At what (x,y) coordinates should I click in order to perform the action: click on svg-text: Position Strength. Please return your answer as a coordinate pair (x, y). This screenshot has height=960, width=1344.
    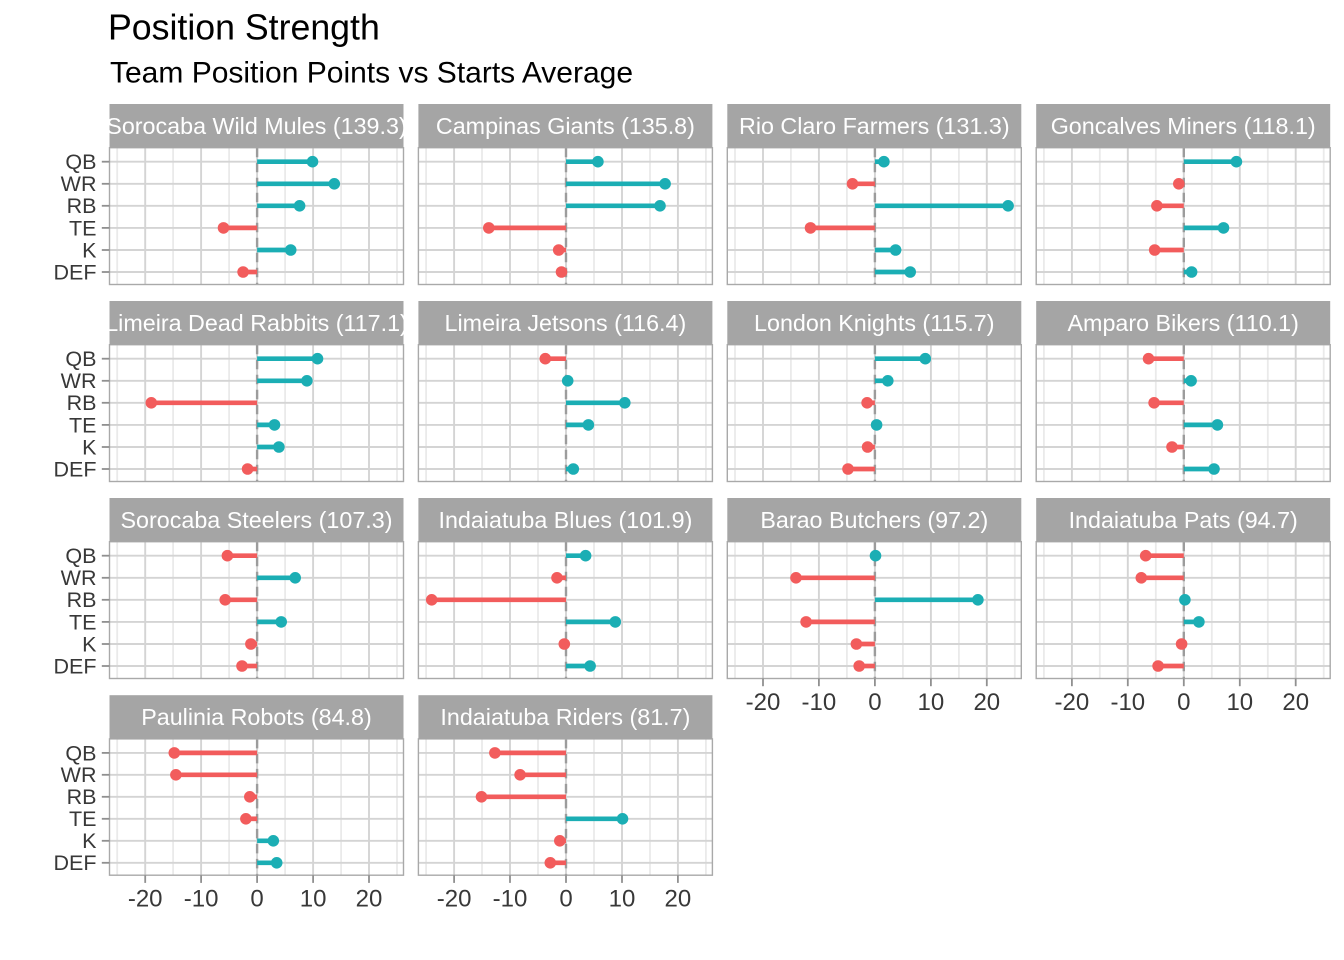
    Looking at the image, I should click on (244, 28).